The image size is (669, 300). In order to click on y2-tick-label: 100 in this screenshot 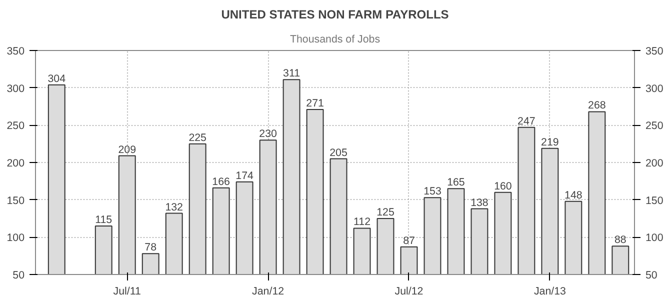, I will do `click(655, 238)`.